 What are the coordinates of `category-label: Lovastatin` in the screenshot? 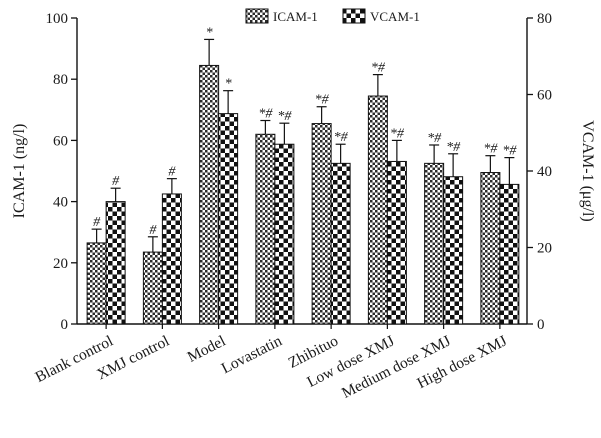 It's located at (252, 354).